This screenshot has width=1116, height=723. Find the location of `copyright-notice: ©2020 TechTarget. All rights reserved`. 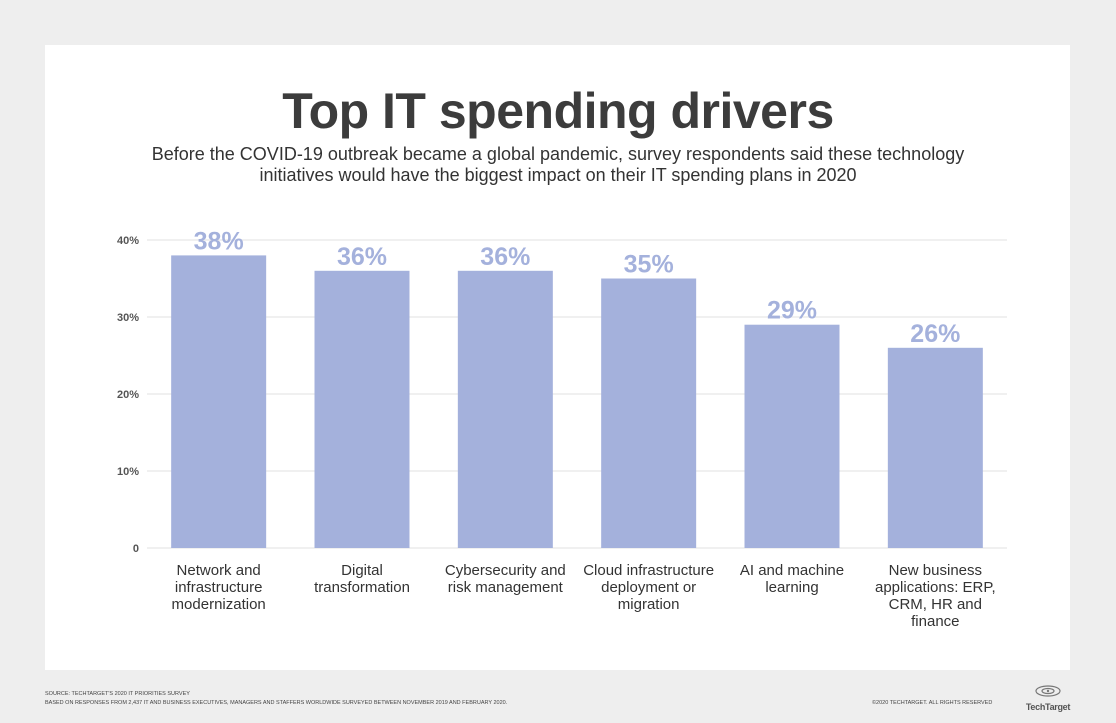

copyright-notice: ©2020 TechTarget. All rights reserved is located at coordinates (932, 703).